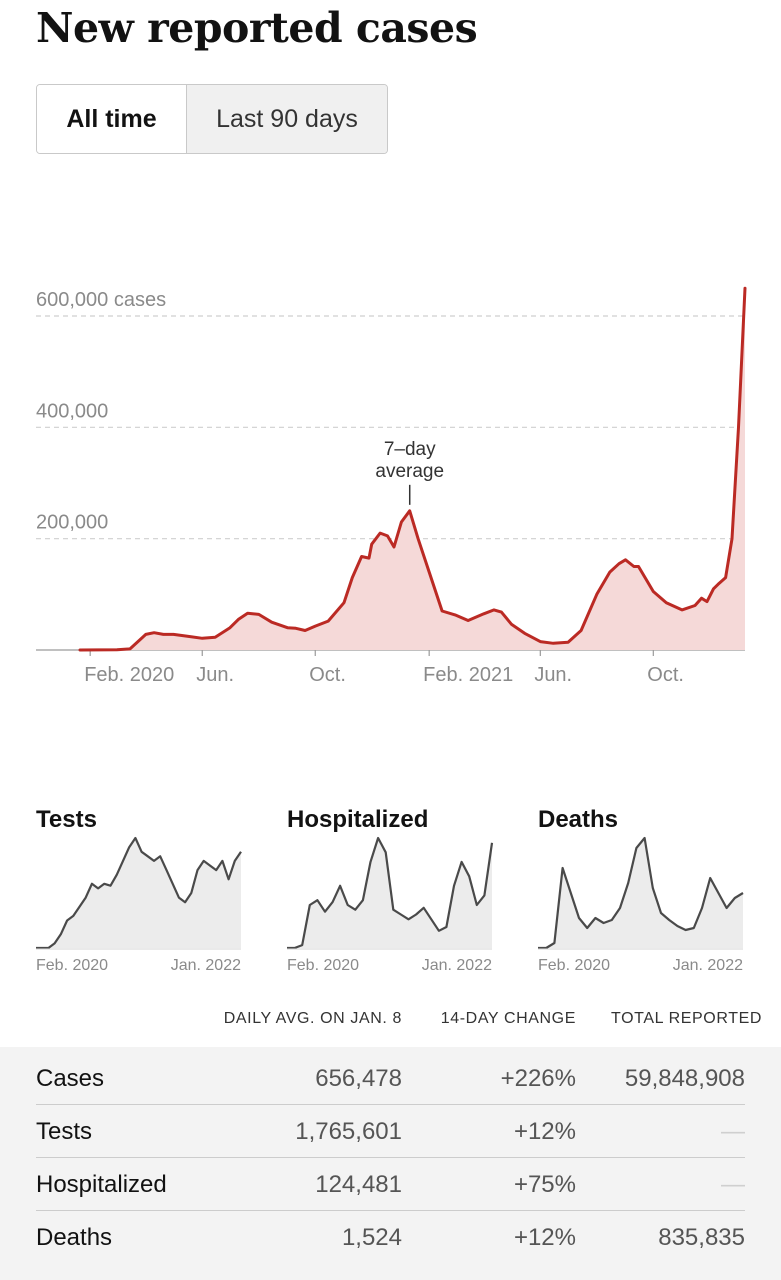  What do you see at coordinates (578, 819) in the screenshot?
I see `mini-chart-title-deaths: Deaths` at bounding box center [578, 819].